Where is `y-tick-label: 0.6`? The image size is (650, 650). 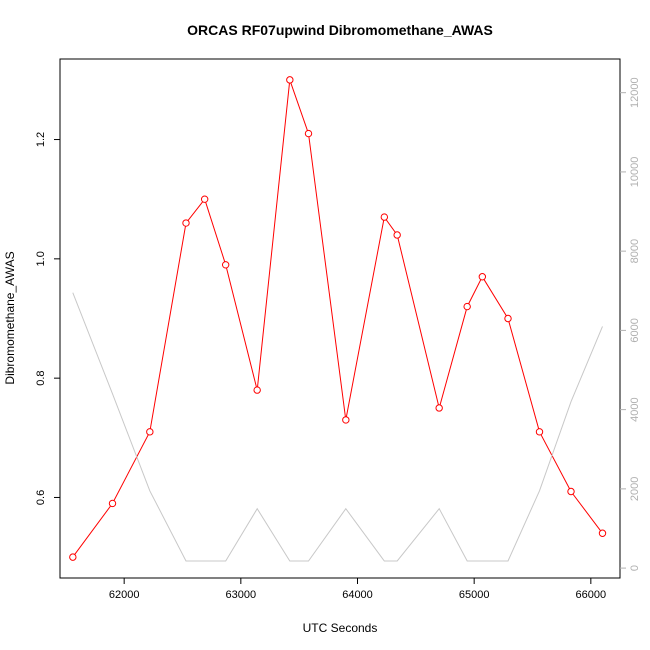
y-tick-label: 0.6 is located at coordinates (41, 497).